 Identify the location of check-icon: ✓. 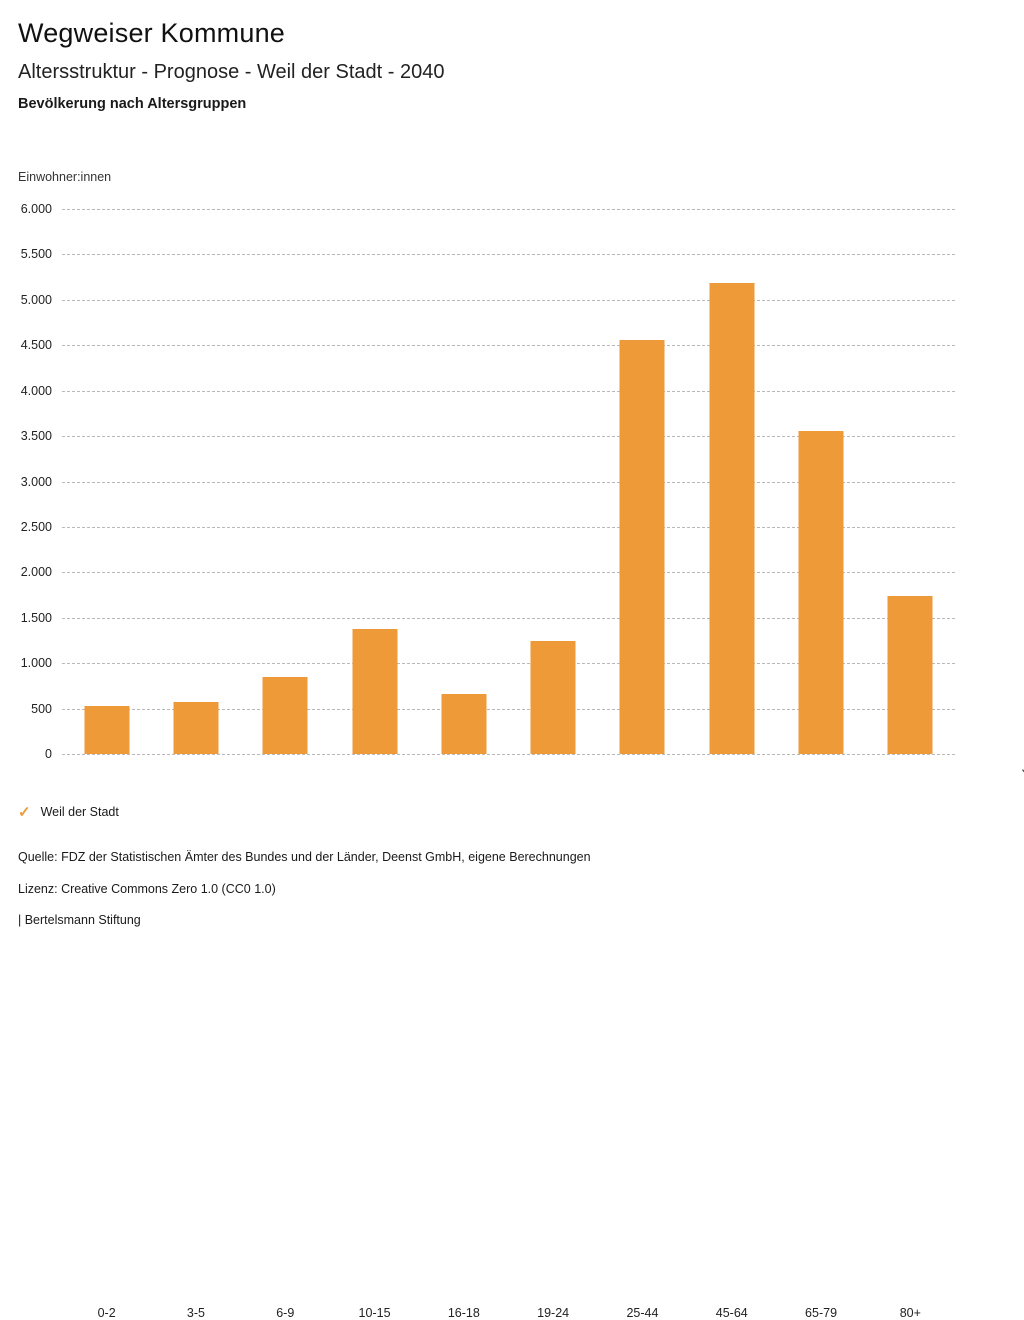
(24, 812).